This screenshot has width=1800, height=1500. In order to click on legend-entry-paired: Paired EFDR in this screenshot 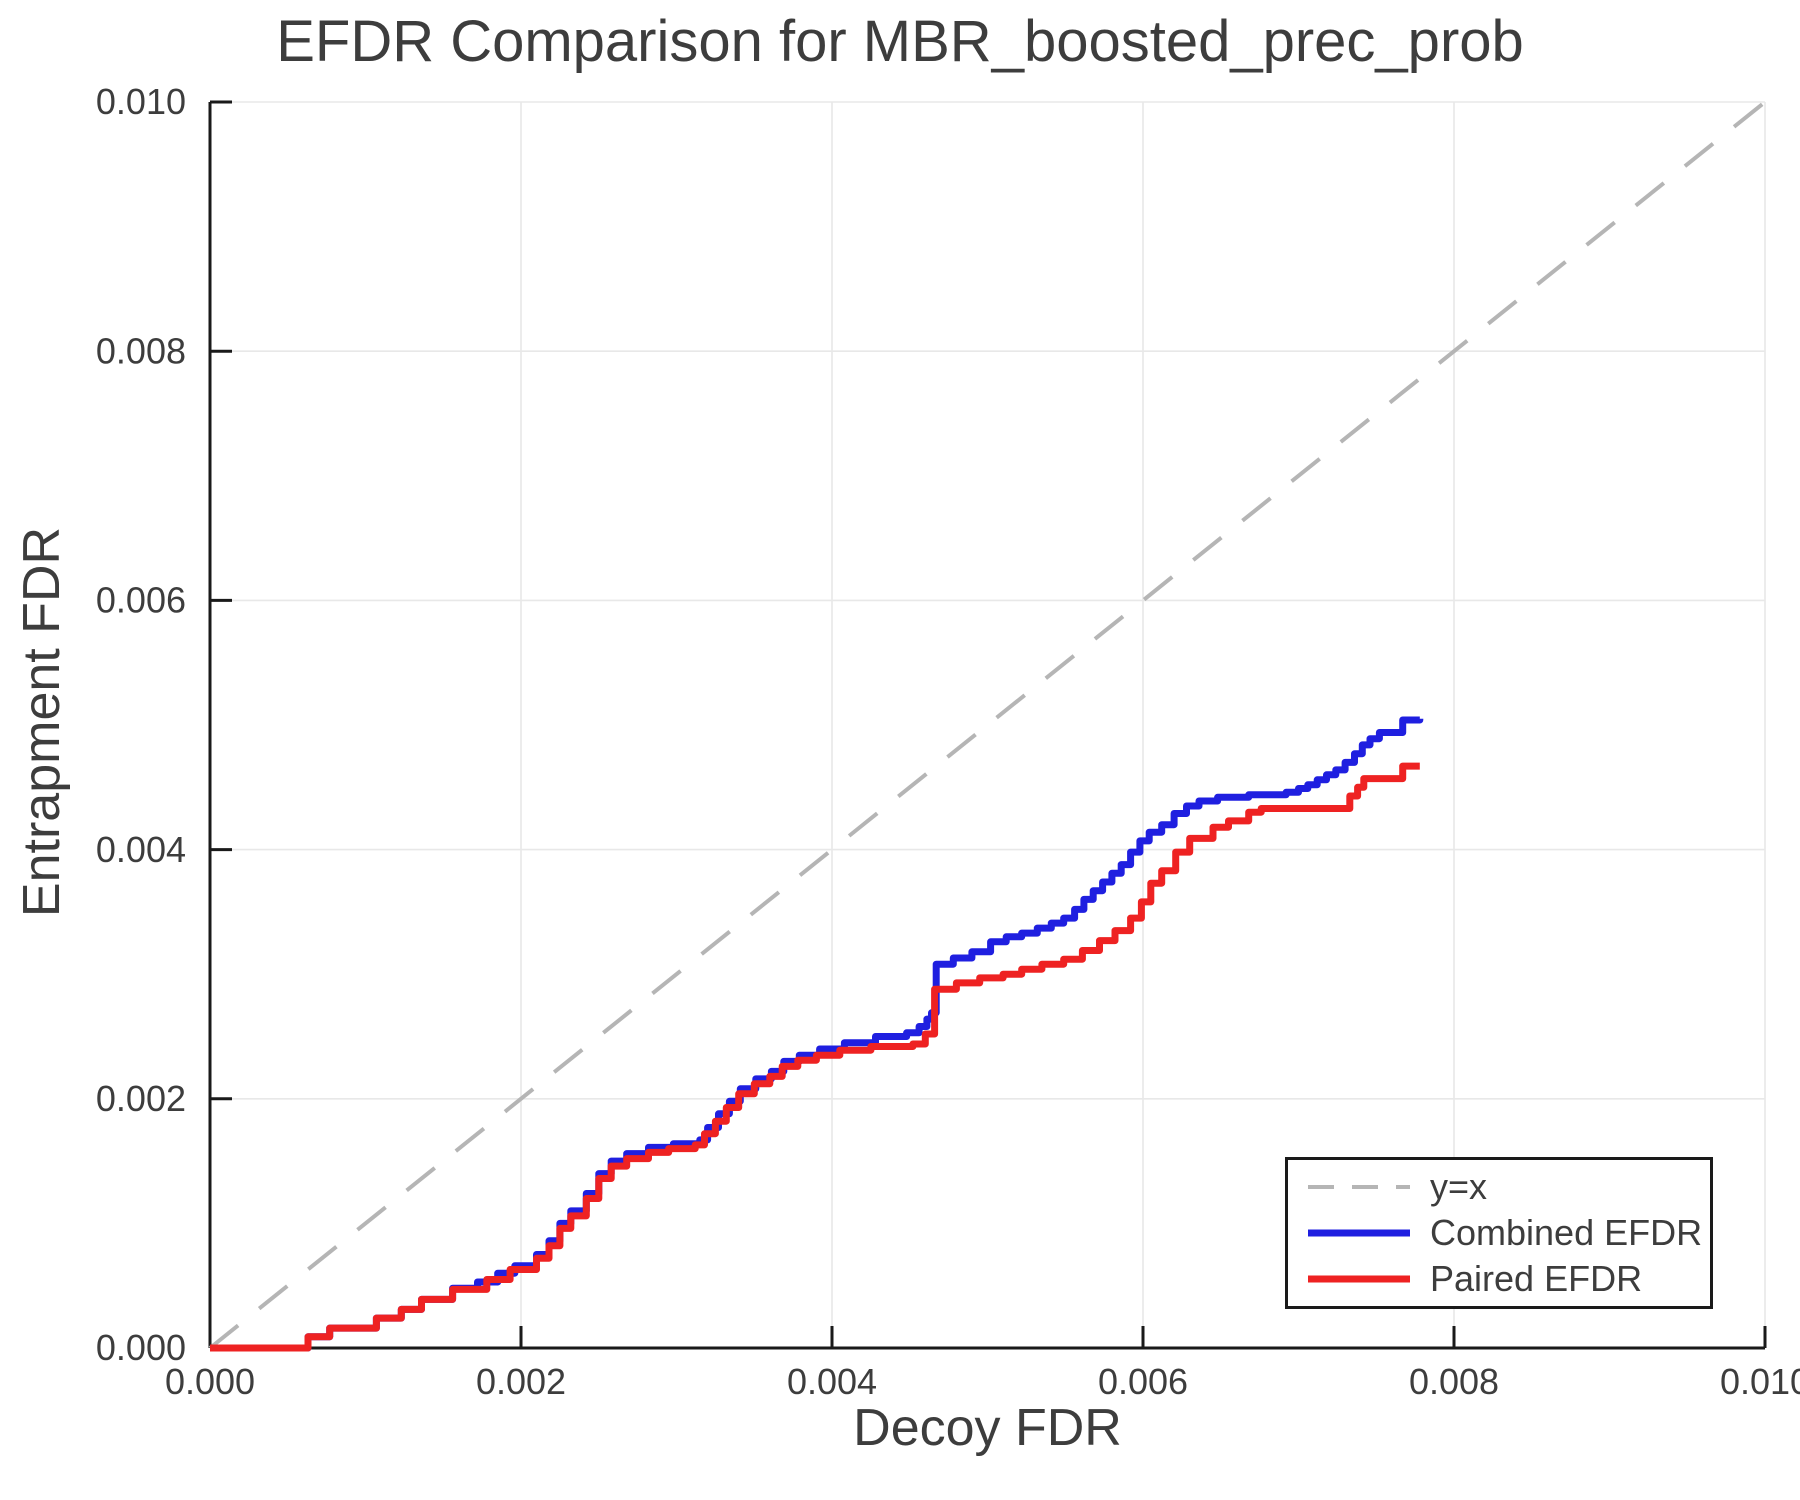, I will do `click(1507, 1279)`.